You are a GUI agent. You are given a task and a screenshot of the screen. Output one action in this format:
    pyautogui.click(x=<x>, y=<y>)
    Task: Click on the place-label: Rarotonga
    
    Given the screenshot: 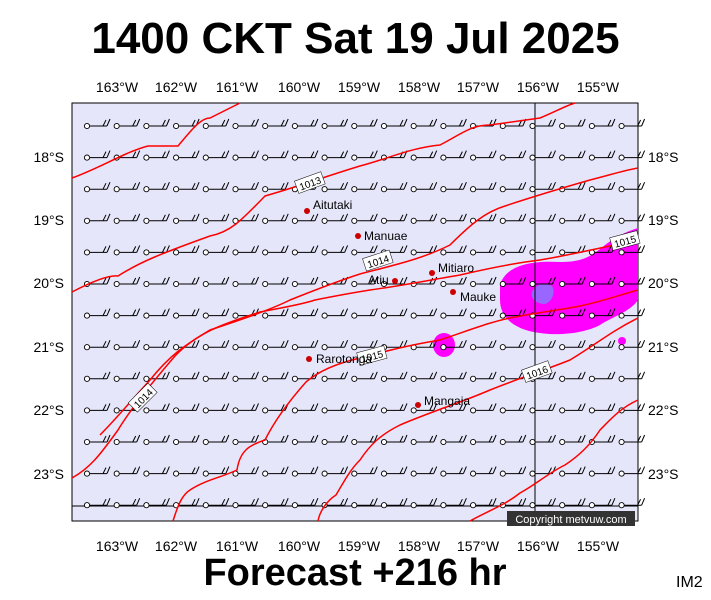 What is the action you would take?
    pyautogui.click(x=344, y=359)
    